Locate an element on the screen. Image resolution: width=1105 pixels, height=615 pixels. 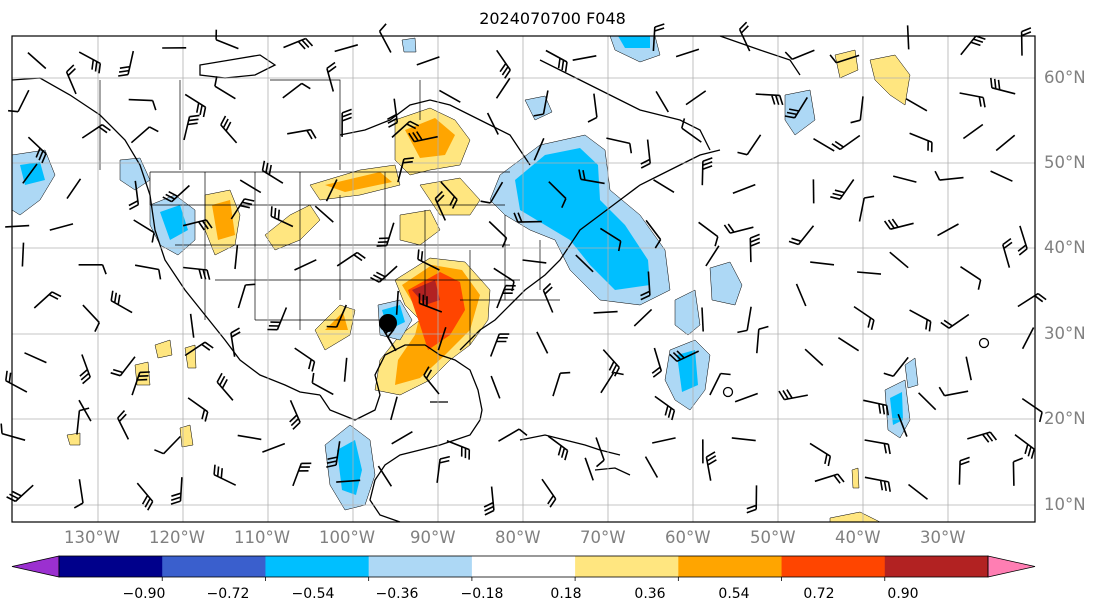
lat-label-40n: 40°N is located at coordinates (1065, 247).